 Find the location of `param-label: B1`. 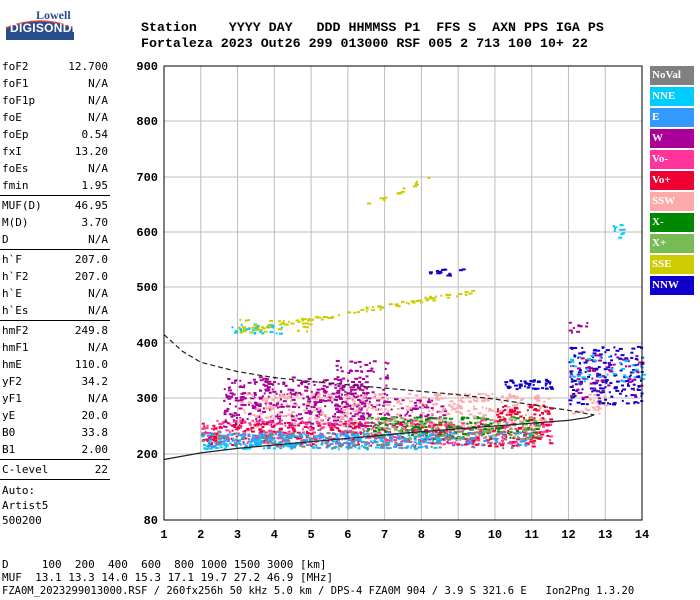

param-label: B1 is located at coordinates (9, 449).